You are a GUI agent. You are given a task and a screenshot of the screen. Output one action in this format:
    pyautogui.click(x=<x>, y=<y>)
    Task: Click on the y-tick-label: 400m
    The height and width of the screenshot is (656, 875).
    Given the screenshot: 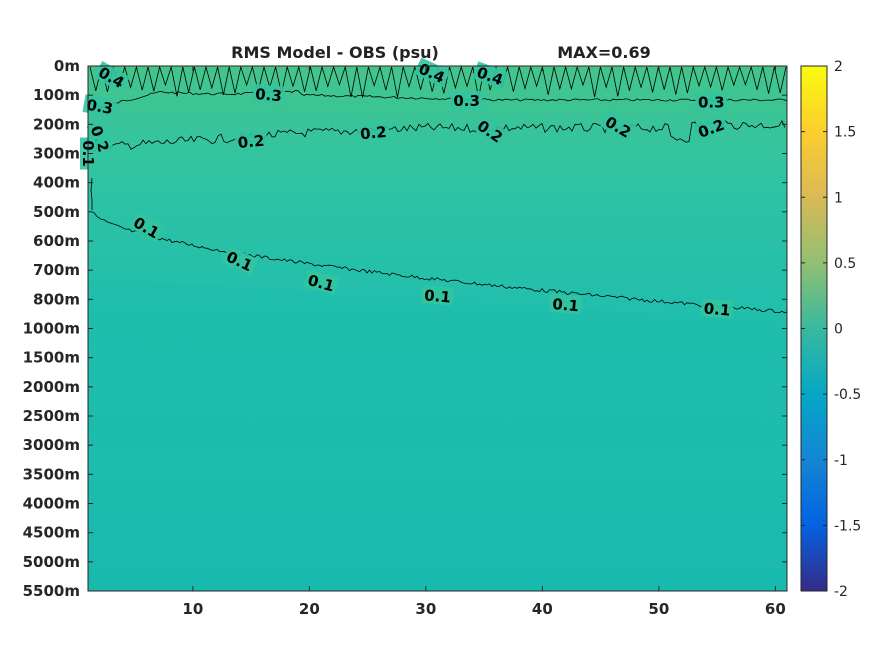 What is the action you would take?
    pyautogui.click(x=56, y=183)
    